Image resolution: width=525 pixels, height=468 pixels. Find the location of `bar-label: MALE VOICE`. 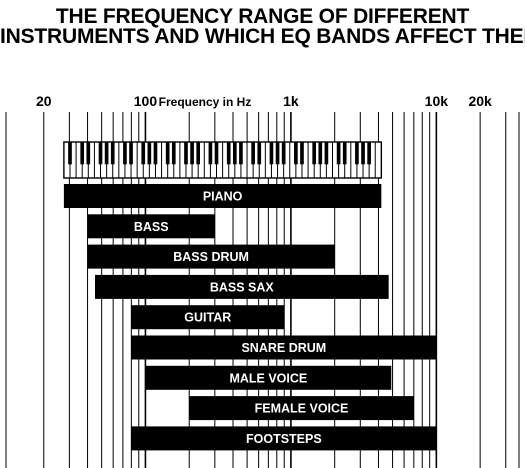

bar-label: MALE VOICE is located at coordinates (268, 378).